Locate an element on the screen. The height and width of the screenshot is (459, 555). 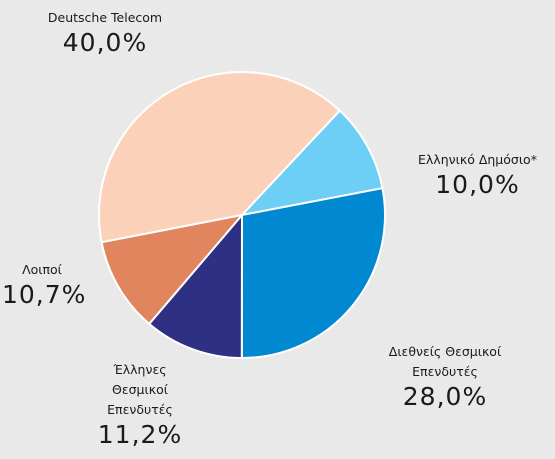
value-label: 10,0% is located at coordinates (477, 184).